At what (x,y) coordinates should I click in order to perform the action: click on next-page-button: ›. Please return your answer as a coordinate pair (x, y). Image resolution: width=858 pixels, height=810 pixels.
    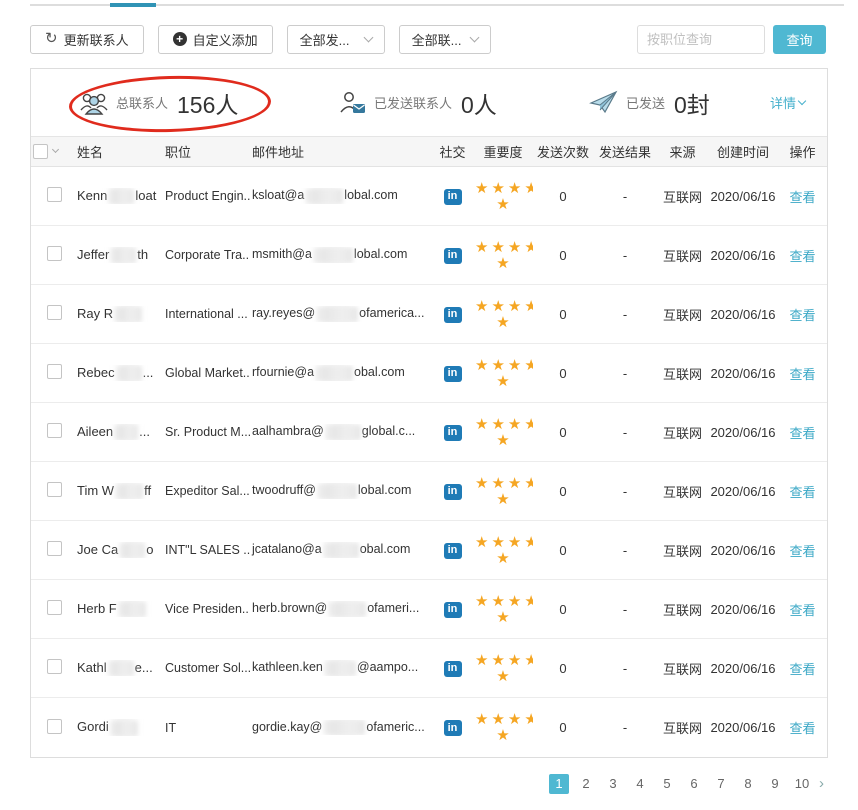
    Looking at the image, I should click on (821, 783).